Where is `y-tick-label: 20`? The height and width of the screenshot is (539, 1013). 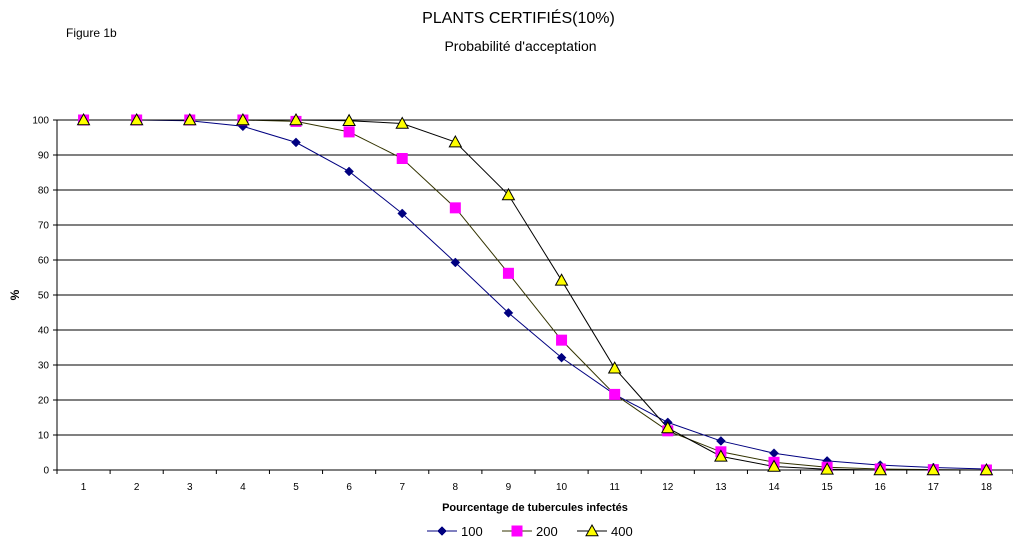
y-tick-label: 20 is located at coordinates (44, 401).